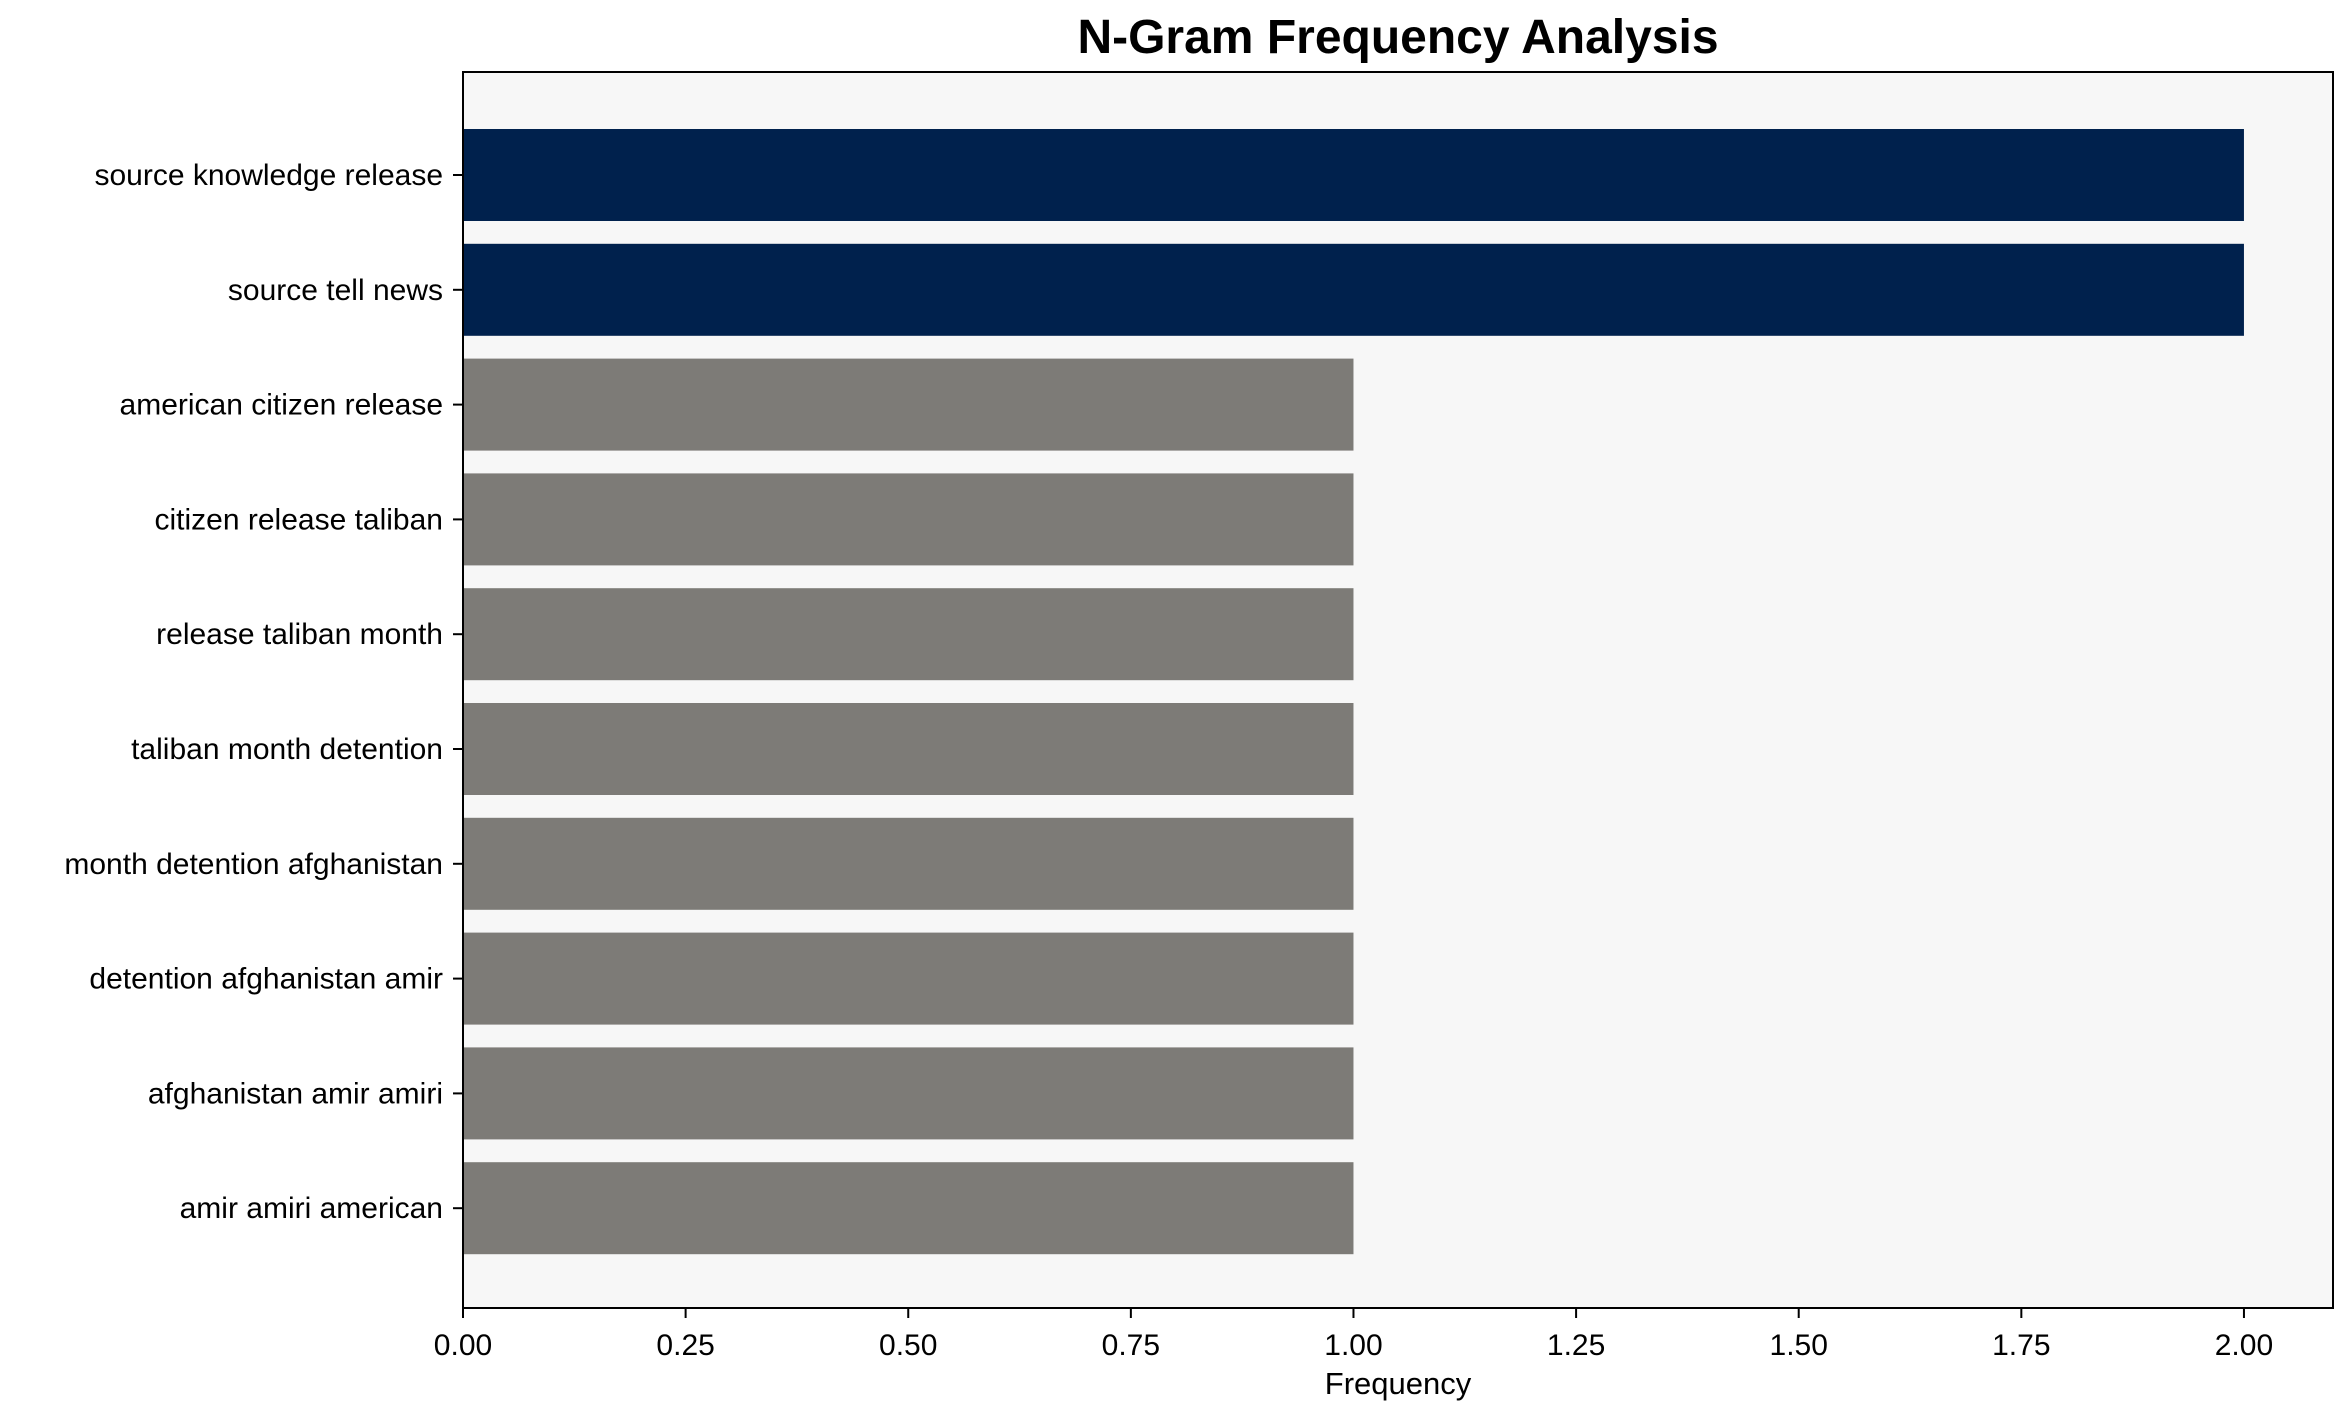 The width and height of the screenshot is (2340, 1414). Describe the element at coordinates (1353, 1345) in the screenshot. I see `x-tick-label: 1.00` at that location.